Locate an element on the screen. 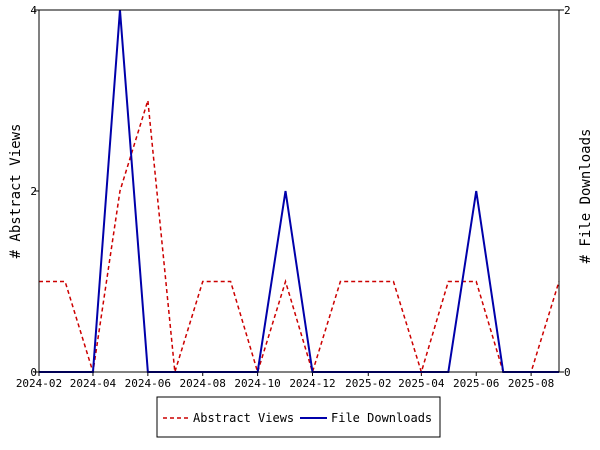  x-tick-label: 2024-08 is located at coordinates (203, 383).